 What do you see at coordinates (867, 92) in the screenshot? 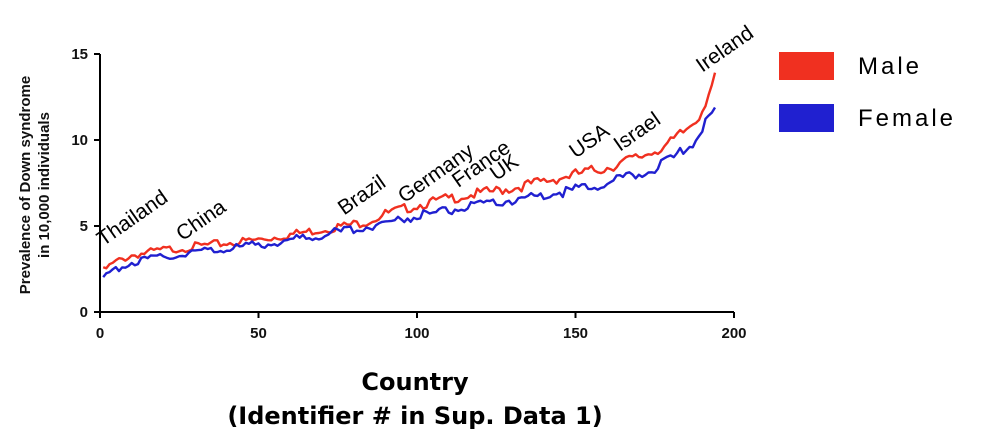
I see `legend: Male Female` at bounding box center [867, 92].